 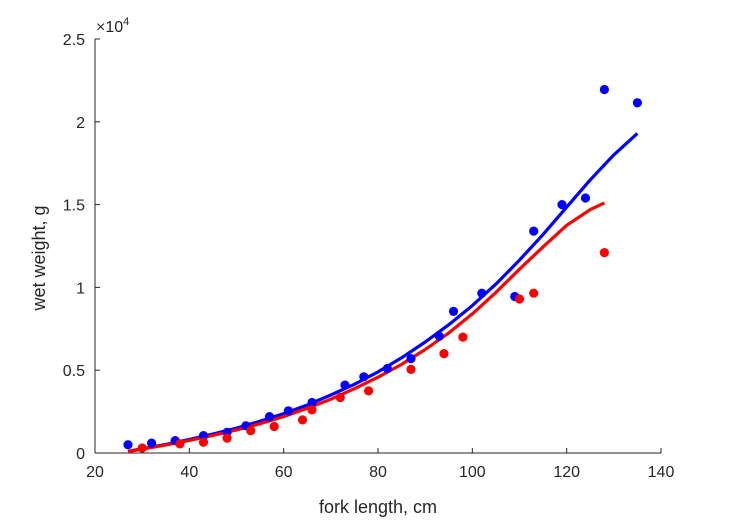 I want to click on x-tick-label: 80, so click(x=378, y=472).